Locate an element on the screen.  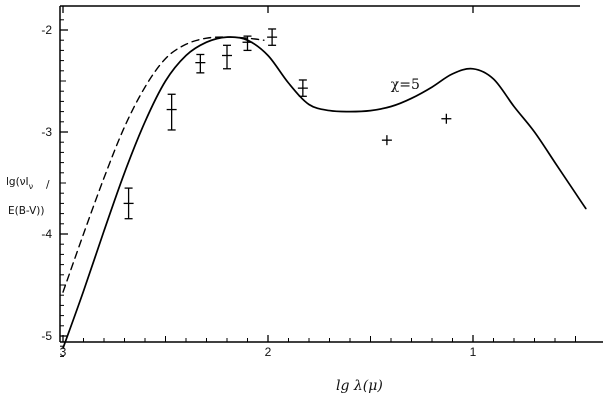
y-axis-label-line-2: / is located at coordinates (48, 185).